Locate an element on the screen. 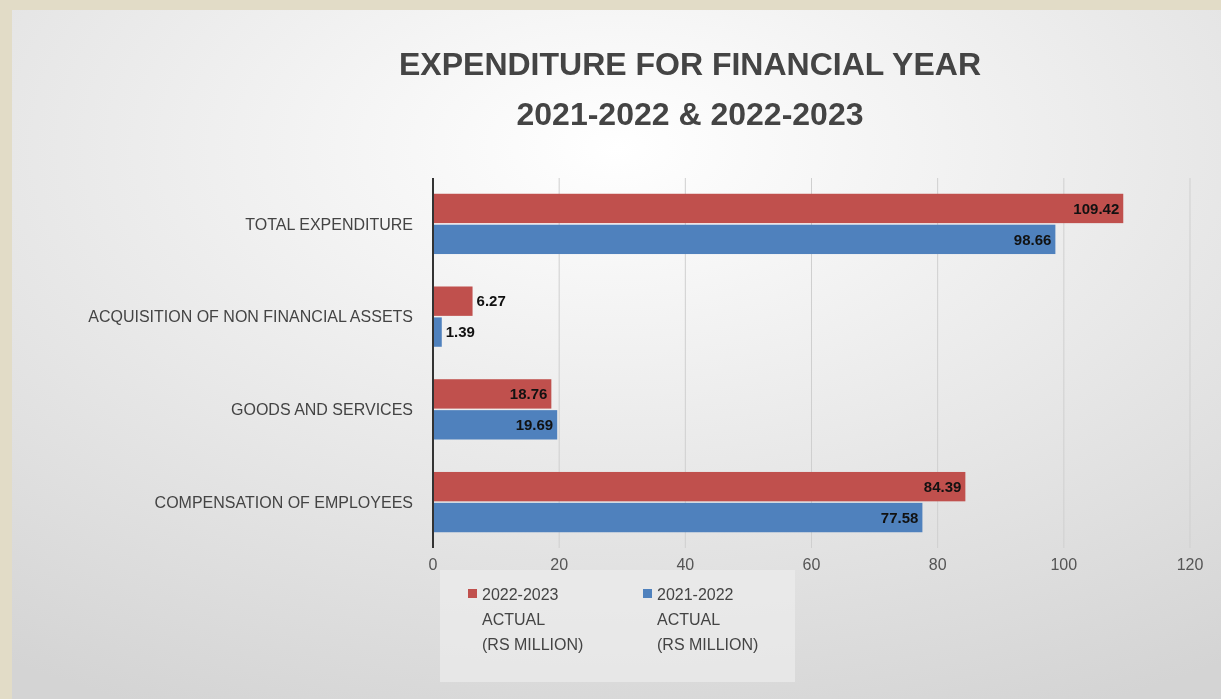  data-label: 84.39 is located at coordinates (942, 486).